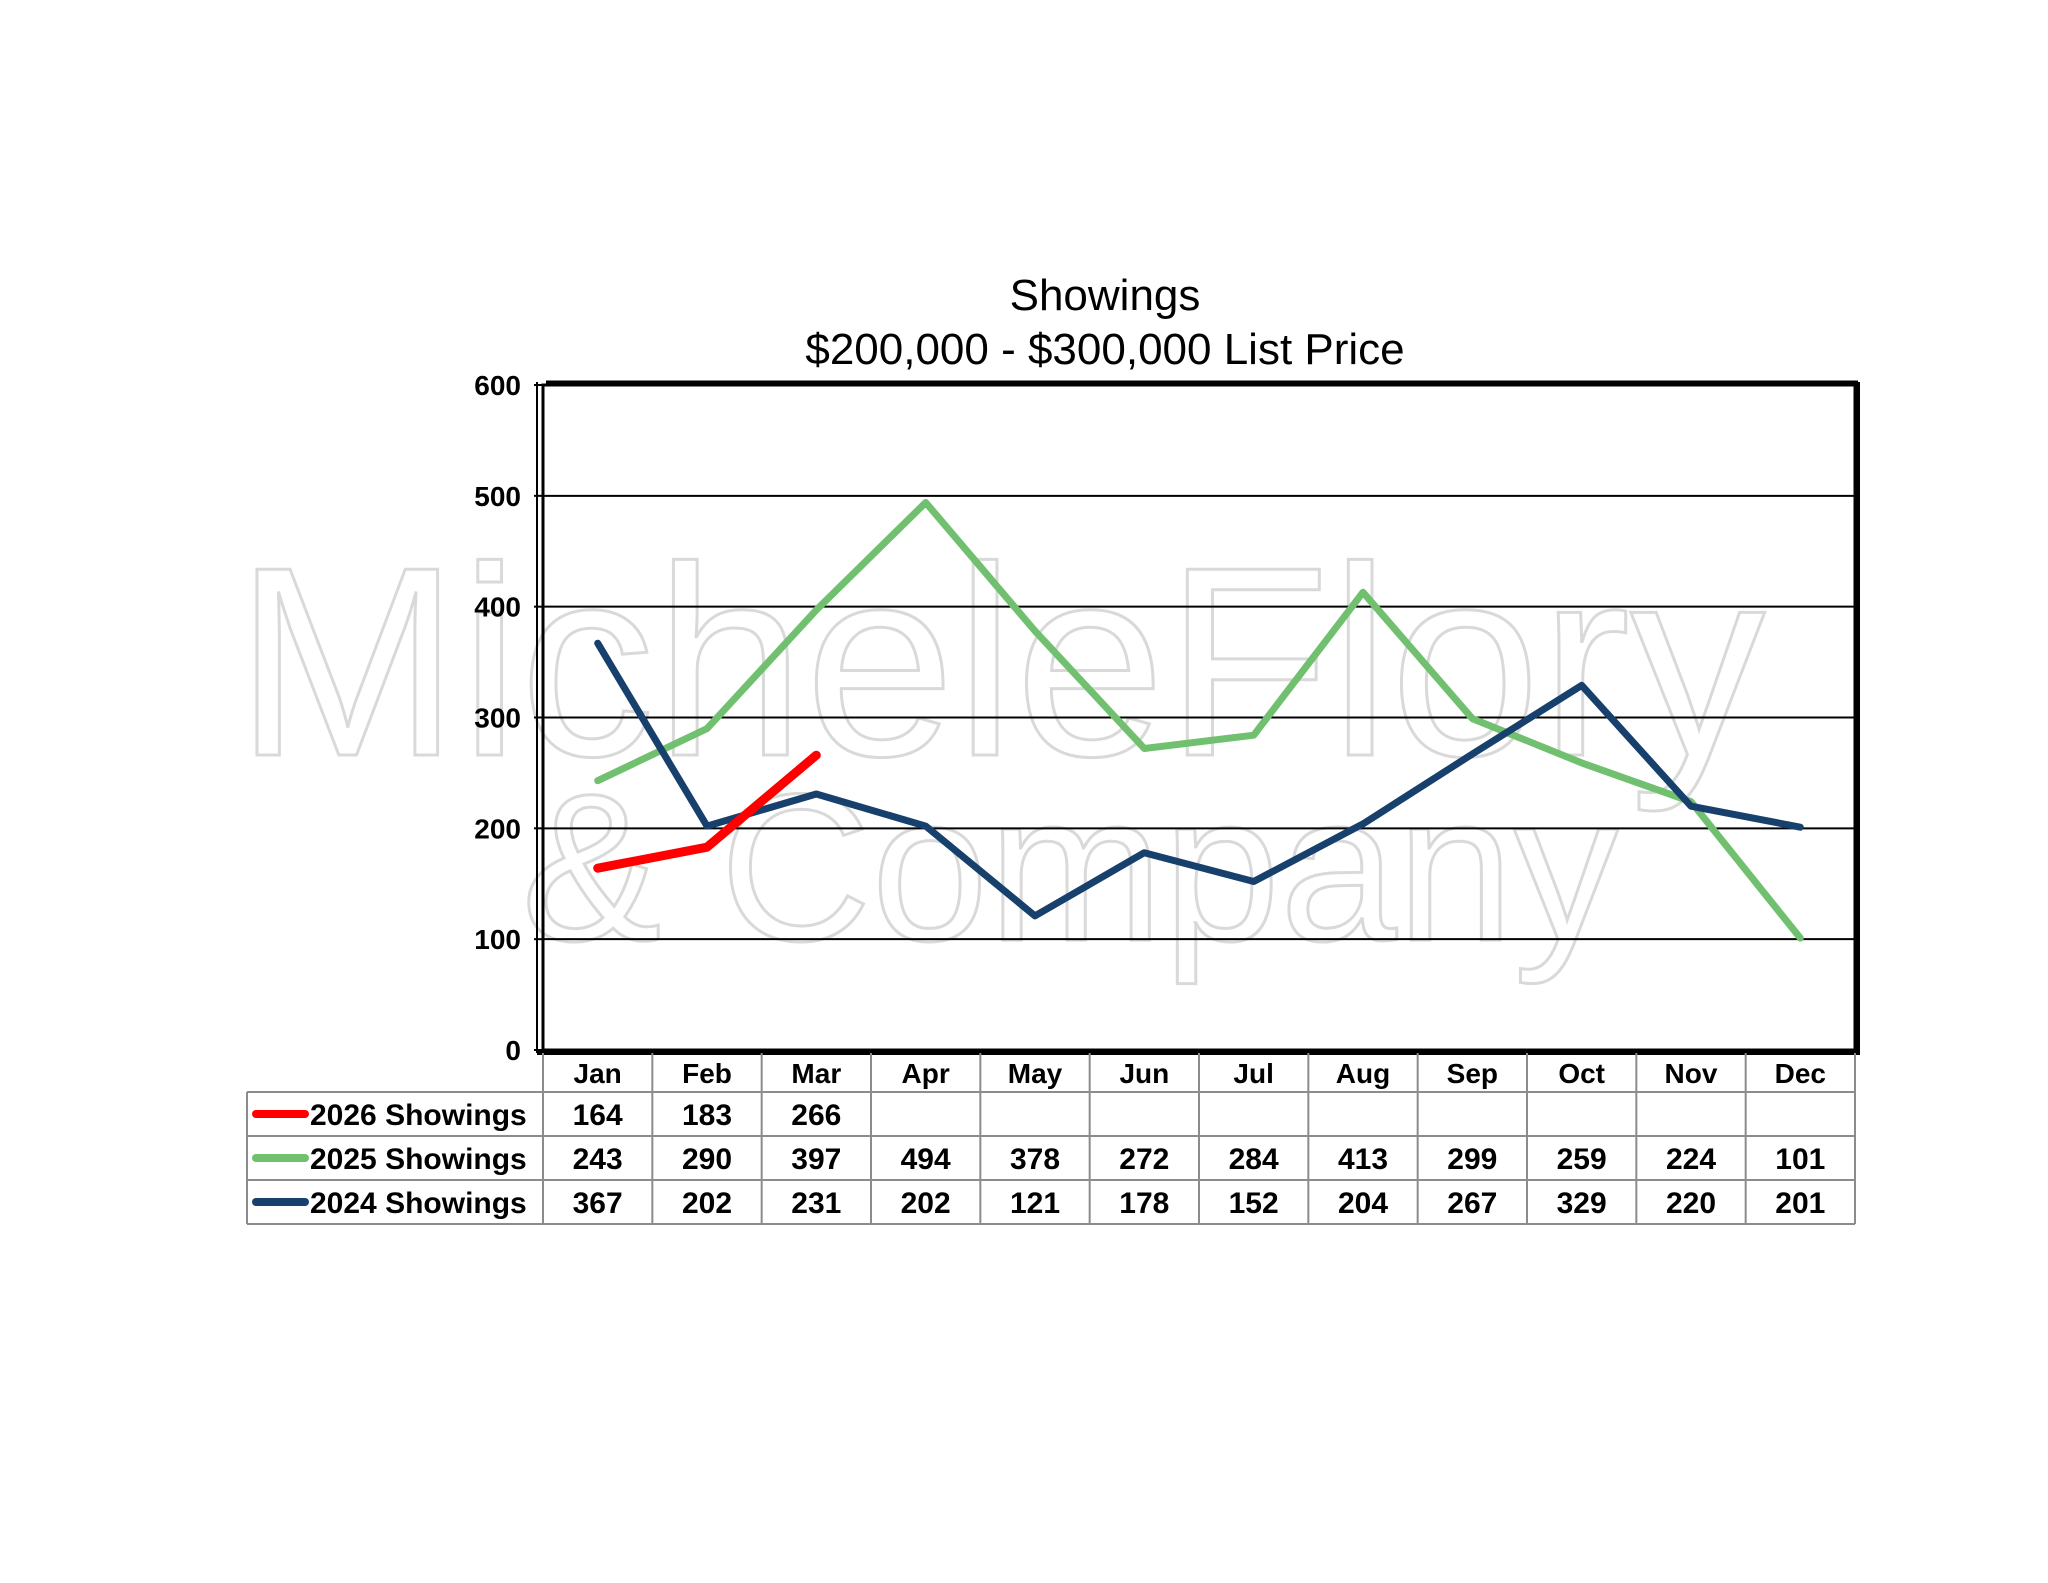  I want to click on table-cell-2025-showings-feb: 290, so click(707, 1159).